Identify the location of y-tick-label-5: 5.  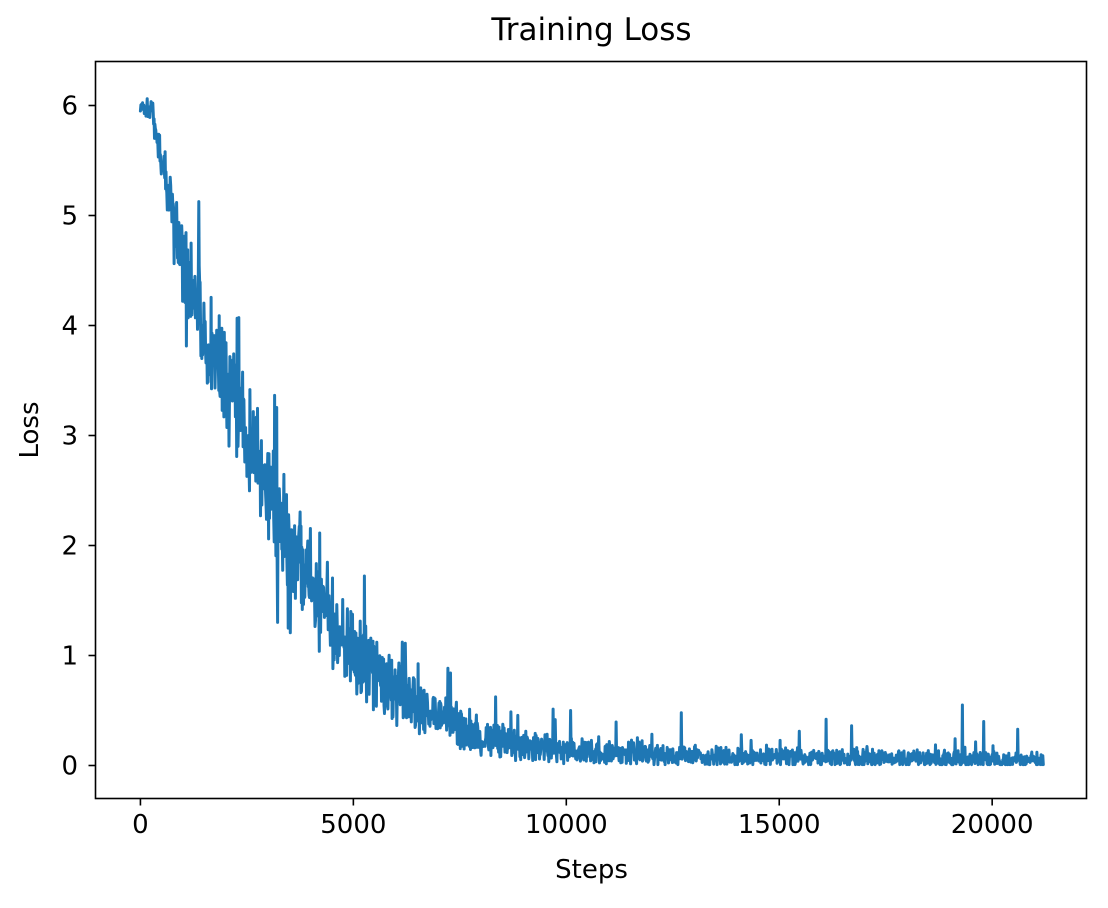
(69, 217).